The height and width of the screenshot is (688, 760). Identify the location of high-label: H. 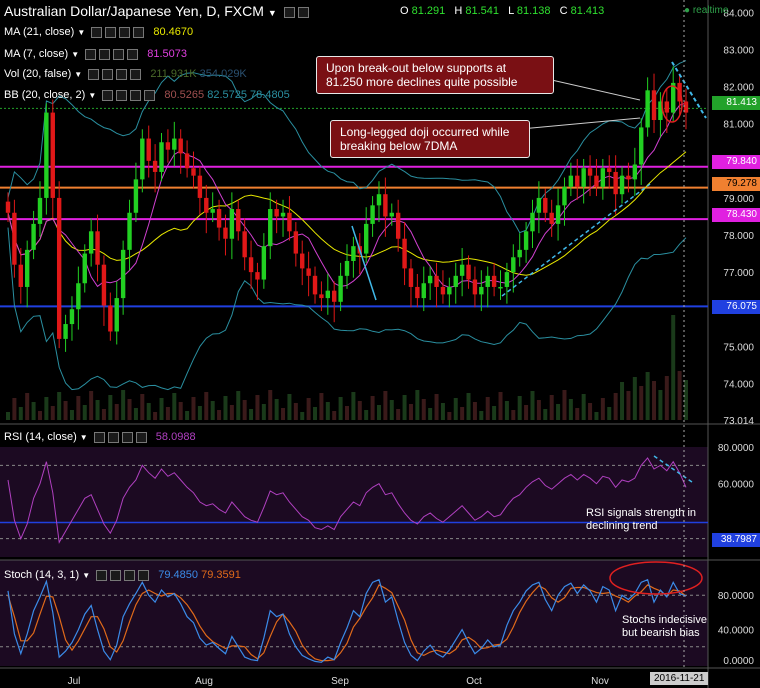
(458, 11).